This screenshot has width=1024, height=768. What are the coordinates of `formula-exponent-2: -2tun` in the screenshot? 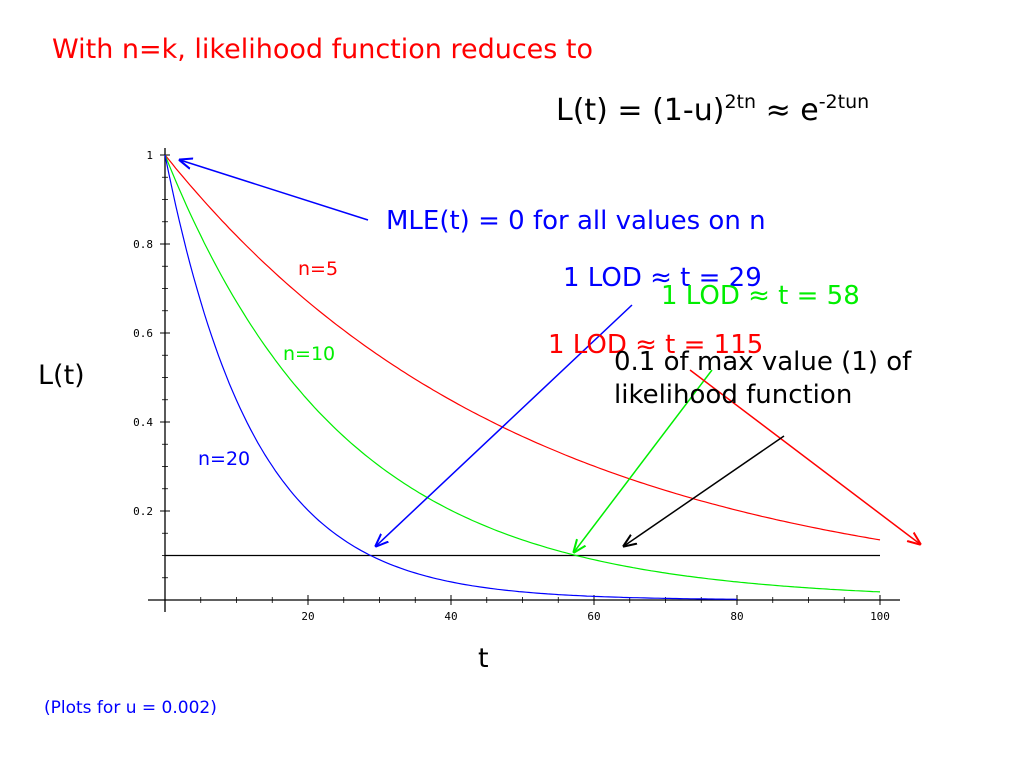 It's located at (844, 102).